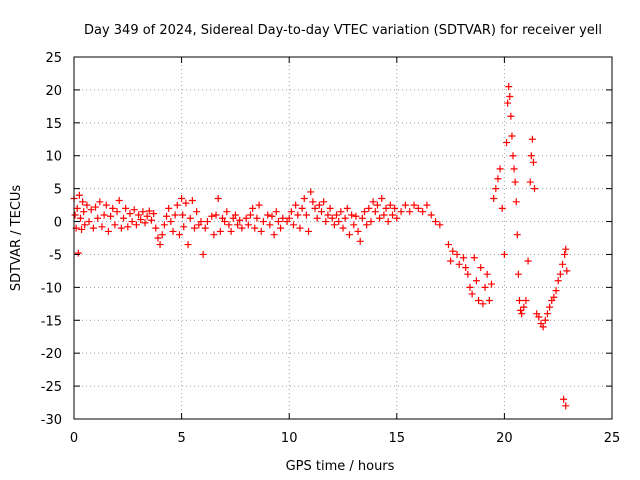  I want to click on y-tick-label: -30, so click(51, 420).